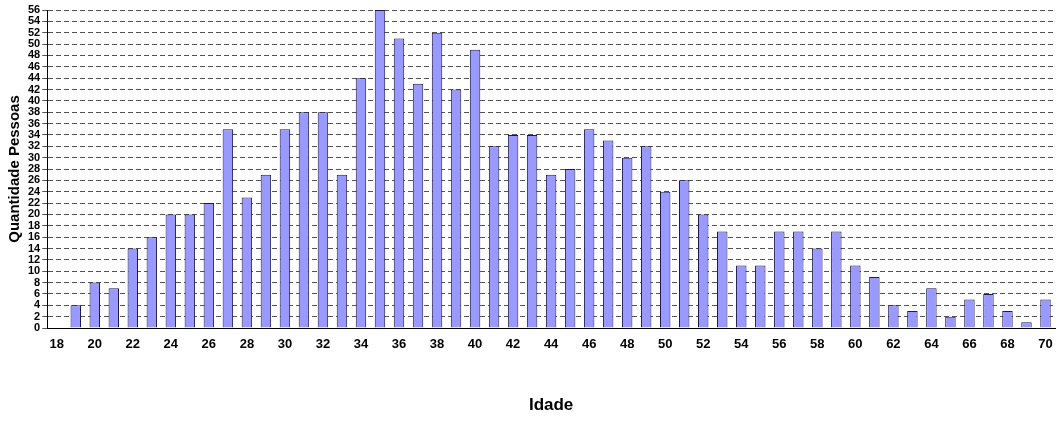 This screenshot has height=440, width=1061. Describe the element at coordinates (513, 344) in the screenshot. I see `x-tick-label: 42` at that location.